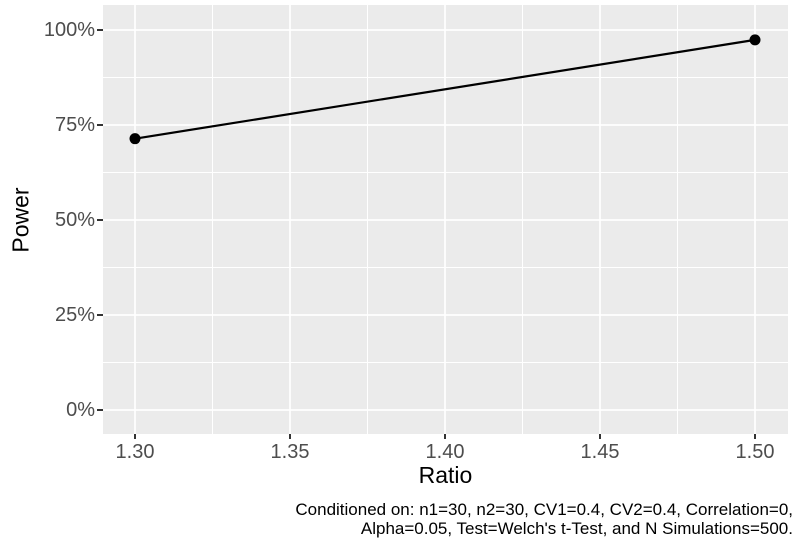 The height and width of the screenshot is (560, 800). What do you see at coordinates (135, 452) in the screenshot?
I see `x-tick-label: 1.30` at bounding box center [135, 452].